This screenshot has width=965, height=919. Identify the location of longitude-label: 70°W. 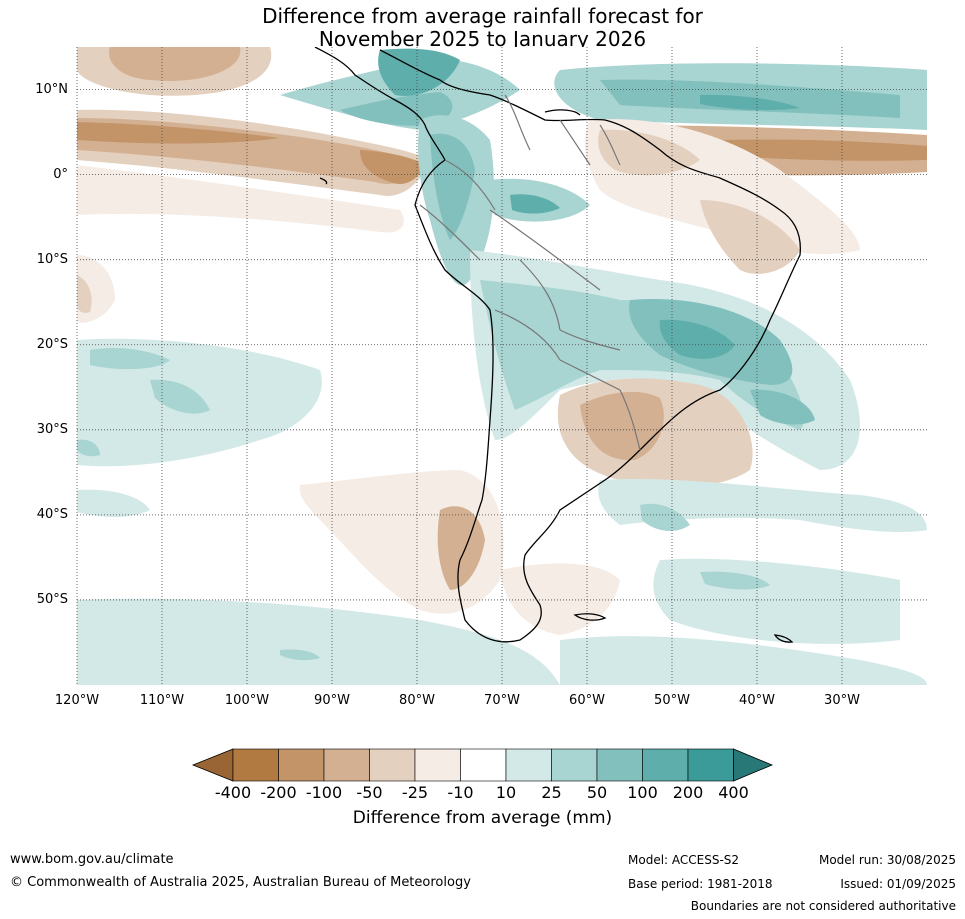
(502, 700).